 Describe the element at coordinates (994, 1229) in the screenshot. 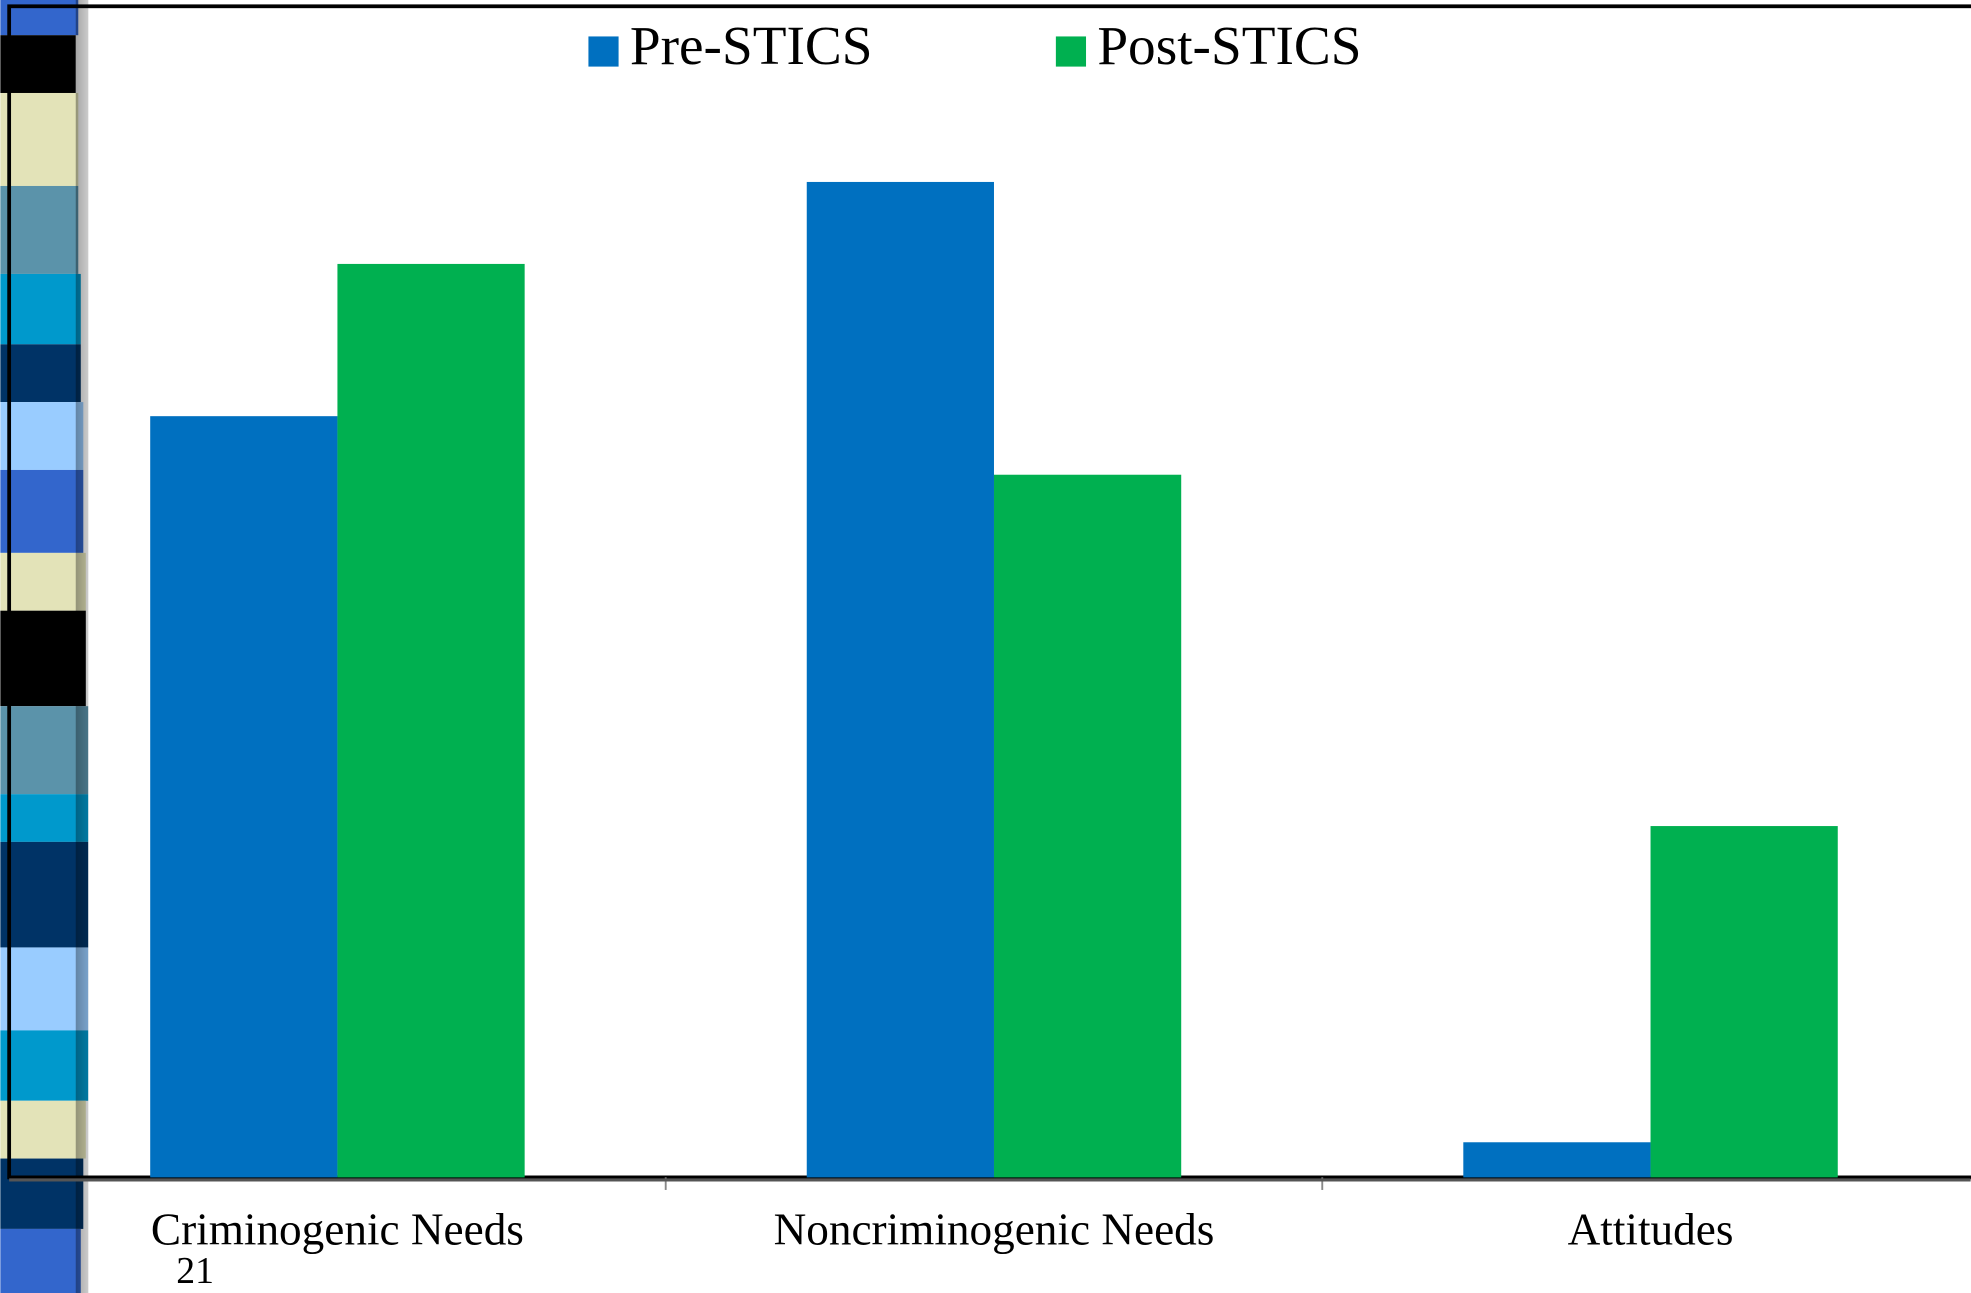

I see `x-tick-label: Noncriminogenic Needs` at that location.